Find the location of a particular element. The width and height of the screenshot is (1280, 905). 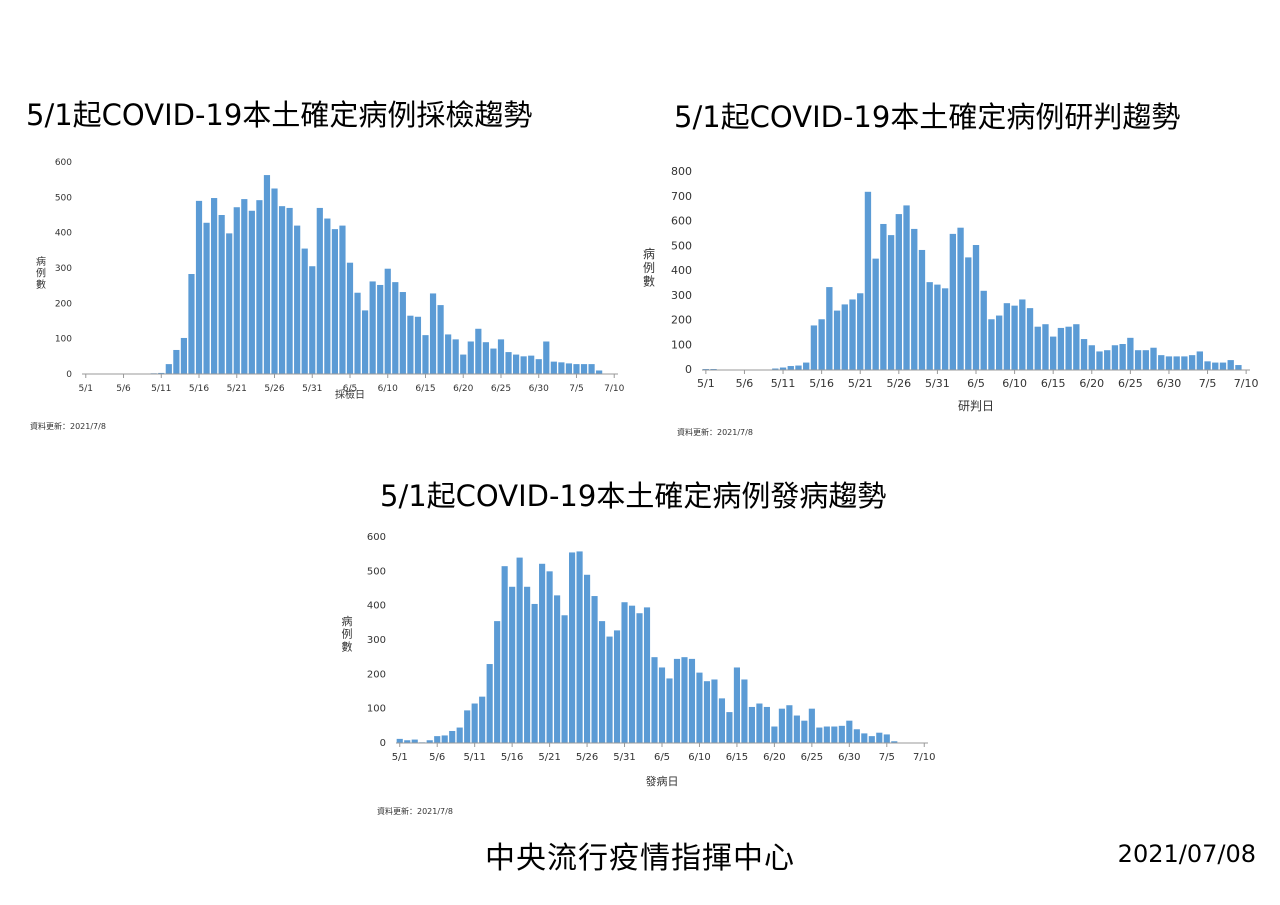

y-tick-label: 0 is located at coordinates (688, 369).